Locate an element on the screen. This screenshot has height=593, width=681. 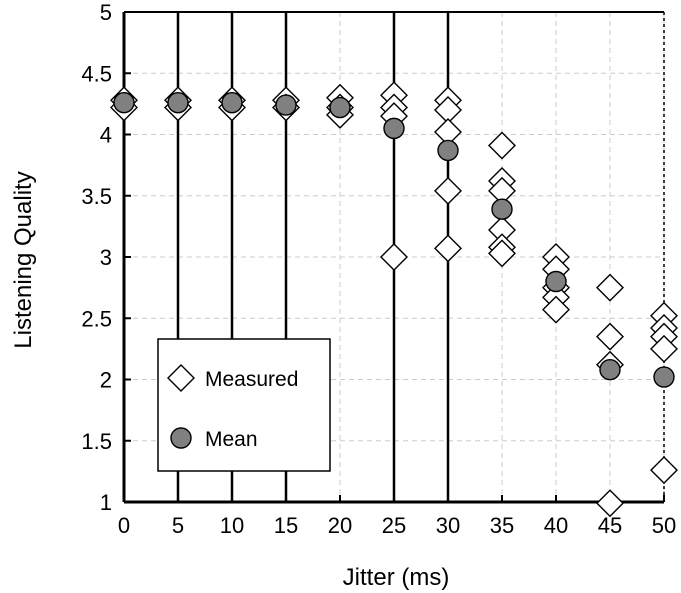
y-tick-label: 1.5 is located at coordinates (96, 441).